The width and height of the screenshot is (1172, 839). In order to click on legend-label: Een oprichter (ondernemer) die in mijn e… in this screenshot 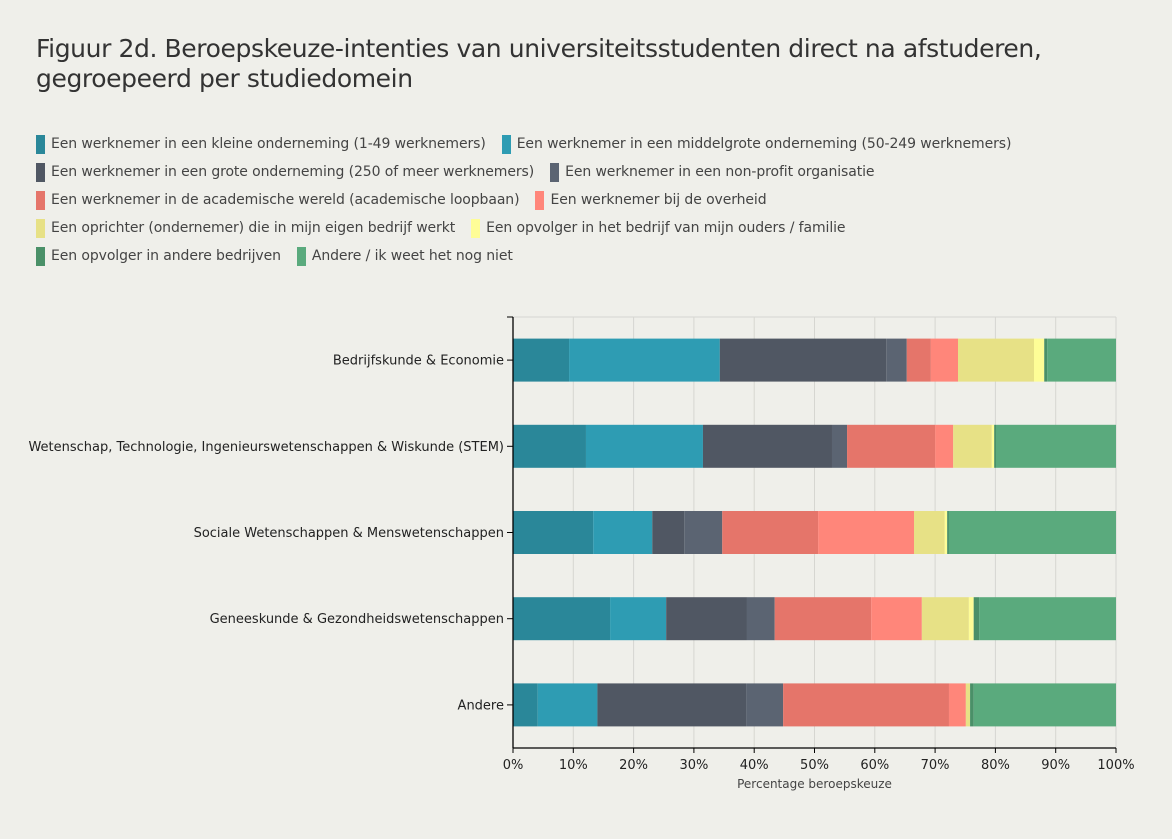, I will do `click(253, 228)`.